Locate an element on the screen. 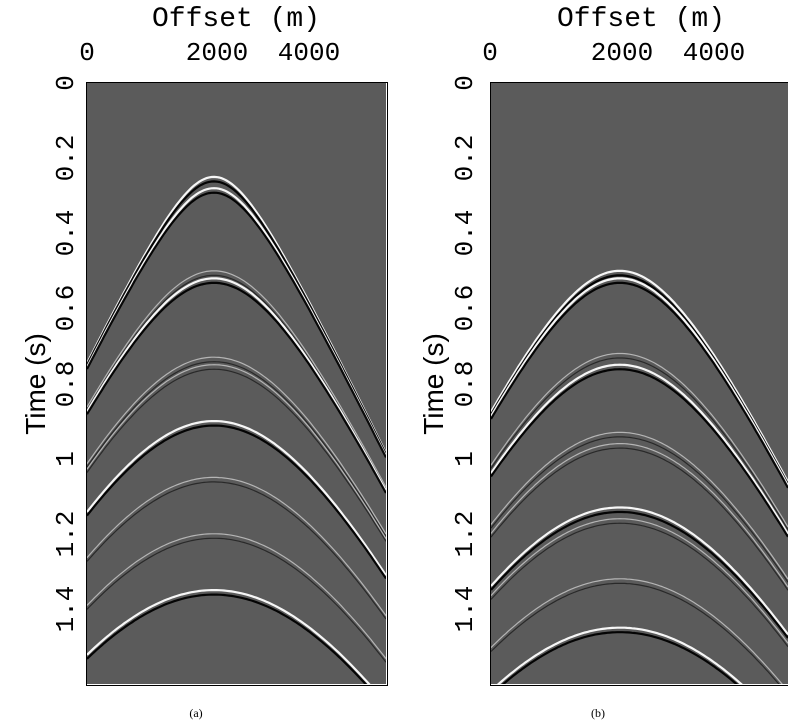 The width and height of the screenshot is (788, 724). panel-caption: (b) is located at coordinates (598, 713).